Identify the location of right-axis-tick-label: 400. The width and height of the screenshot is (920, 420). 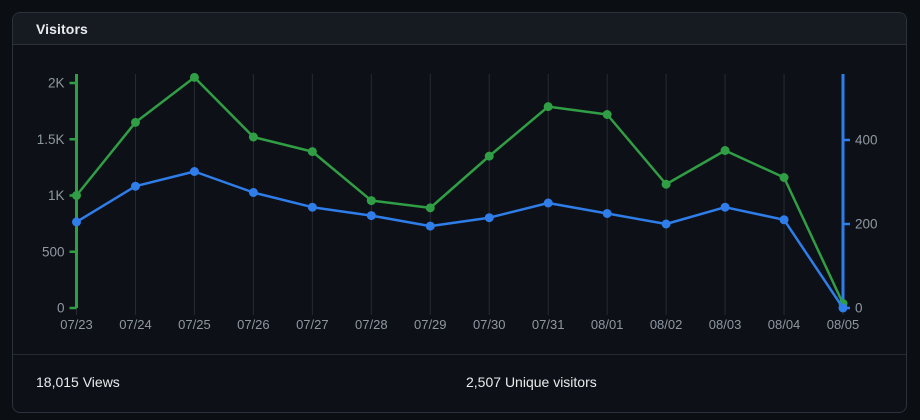
(866, 140).